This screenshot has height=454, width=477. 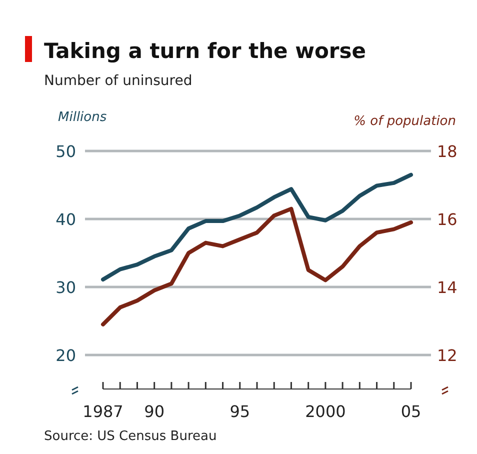 What do you see at coordinates (447, 219) in the screenshot?
I see `y2-tick-label: 16` at bounding box center [447, 219].